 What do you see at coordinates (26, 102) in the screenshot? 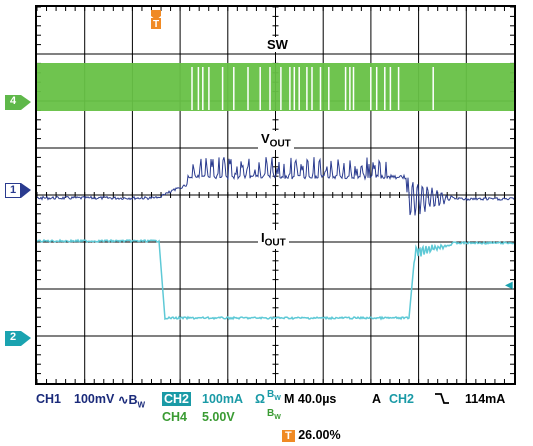
I see `ch4-marker-arrow` at bounding box center [26, 102].